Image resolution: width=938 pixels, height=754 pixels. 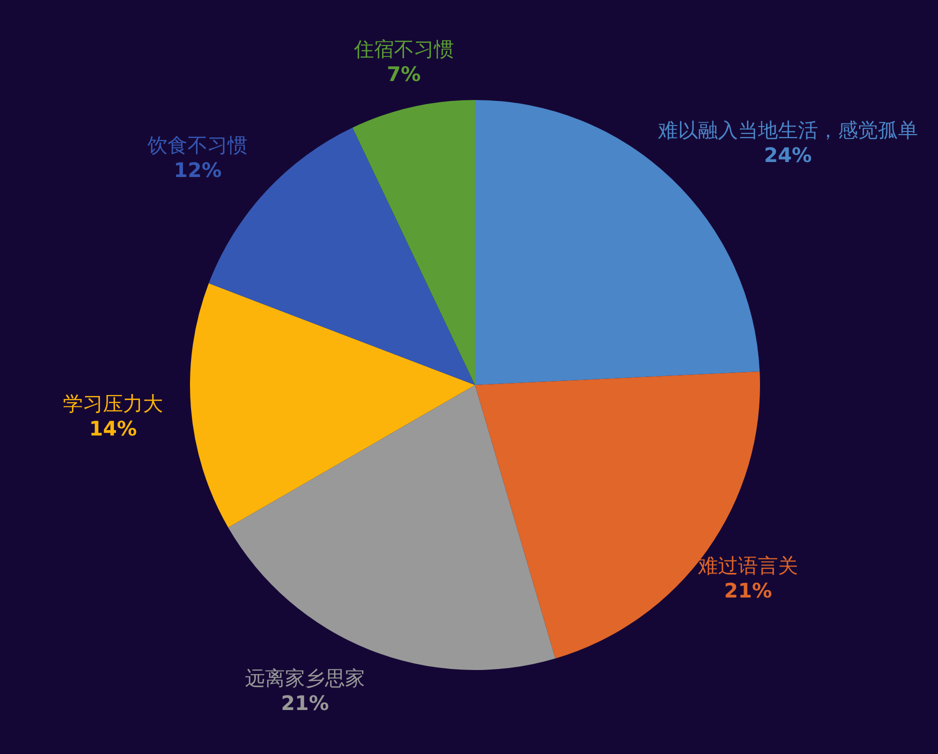 What do you see at coordinates (403, 74) in the screenshot?
I see `data-label: 7%` at bounding box center [403, 74].